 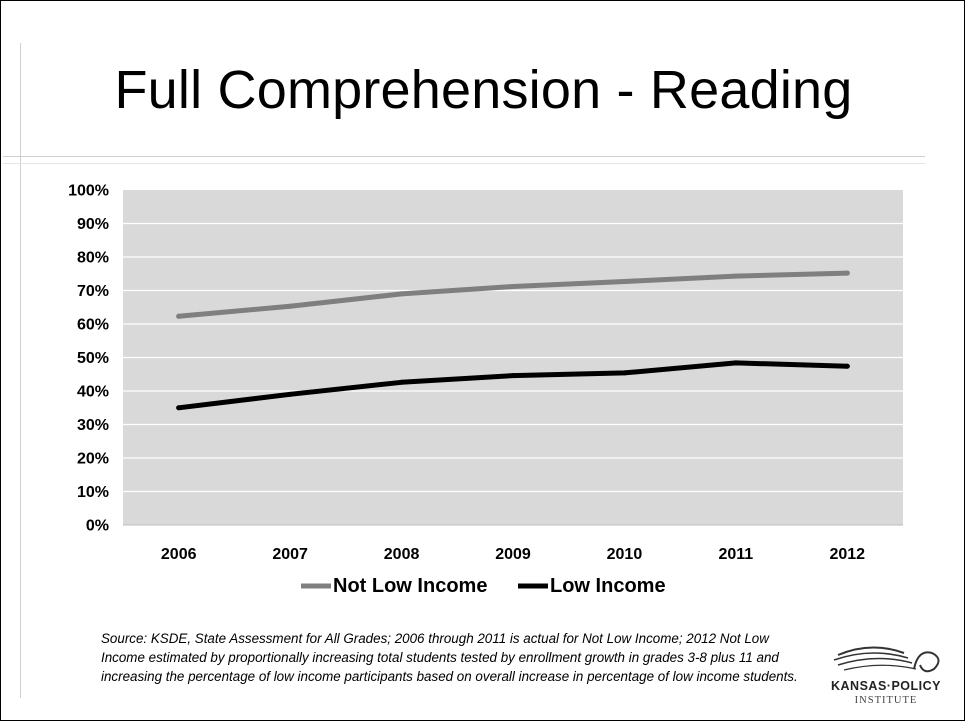 What do you see at coordinates (483, 90) in the screenshot?
I see `slide-title: Full Comprehension - Reading` at bounding box center [483, 90].